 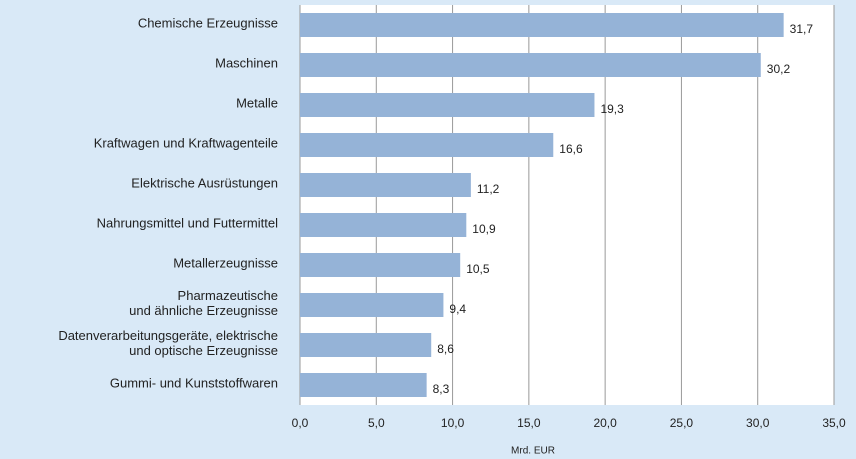 I want to click on x-tick-label: 30,0, so click(x=758, y=423).